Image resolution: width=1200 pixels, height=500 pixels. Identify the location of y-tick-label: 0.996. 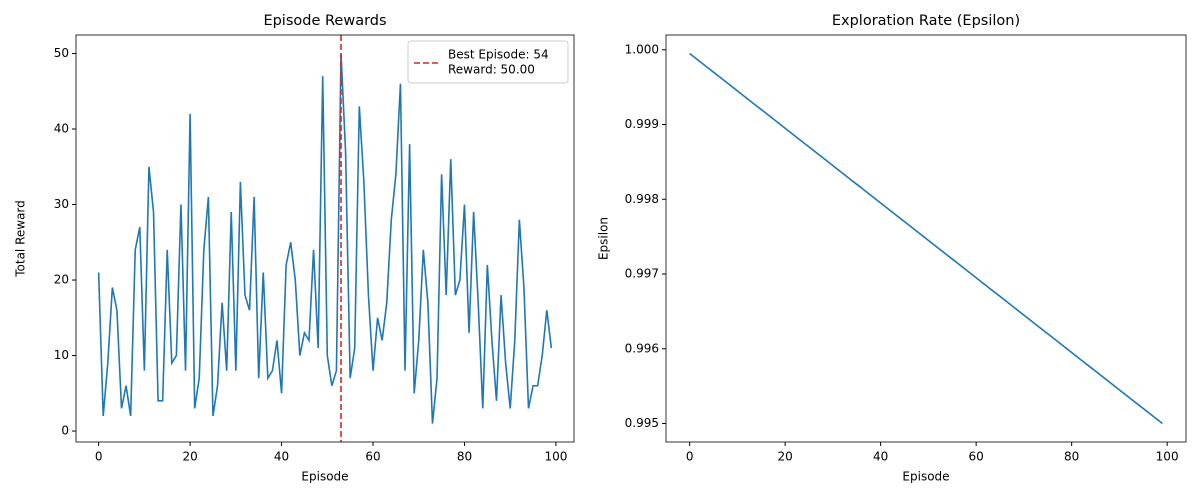
(642, 348).